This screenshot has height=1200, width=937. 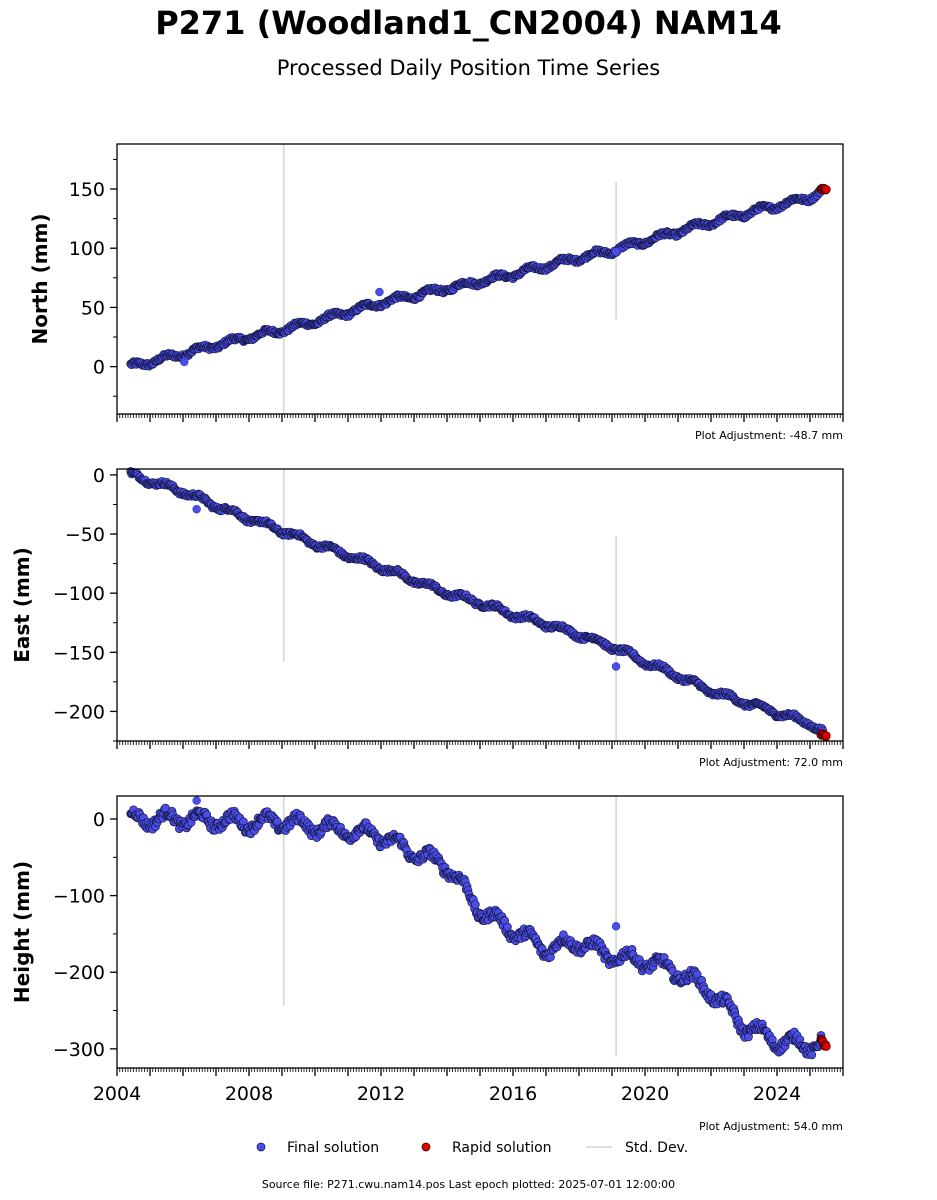 I want to click on x-tick-label: 2024, so click(x=777, y=1094).